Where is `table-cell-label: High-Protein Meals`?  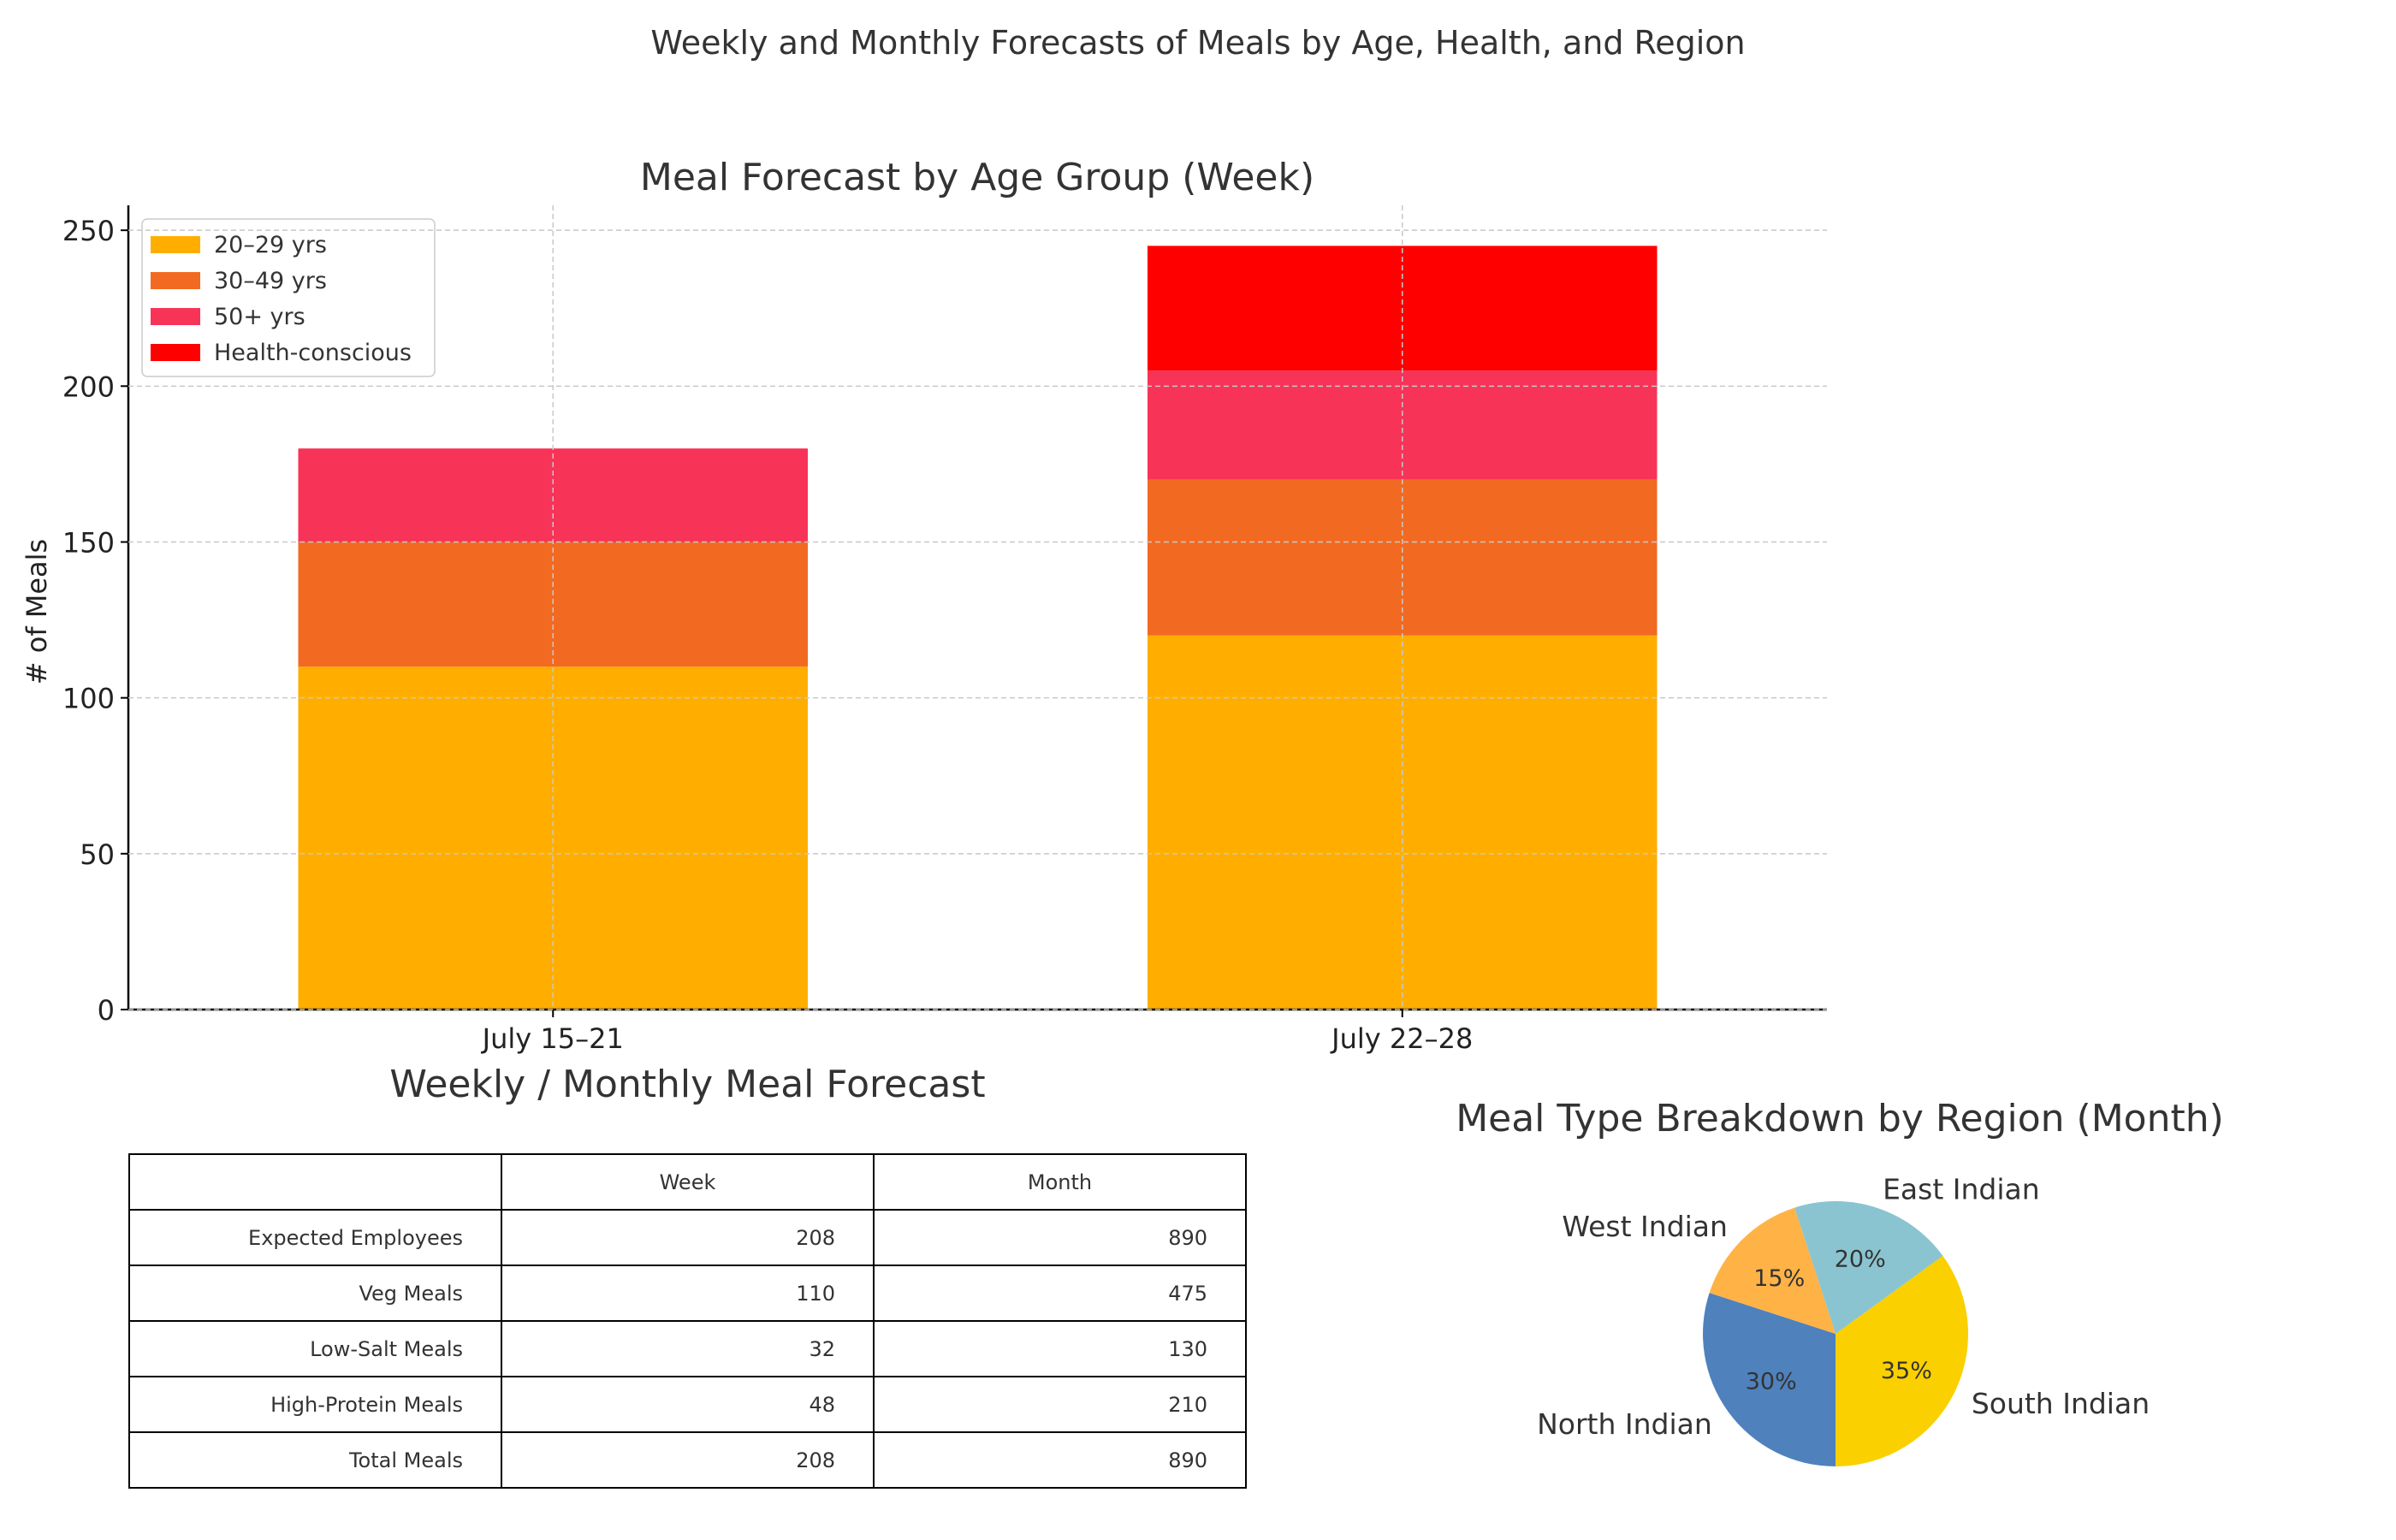
table-cell-label: High-Protein Meals is located at coordinates (315, 1404).